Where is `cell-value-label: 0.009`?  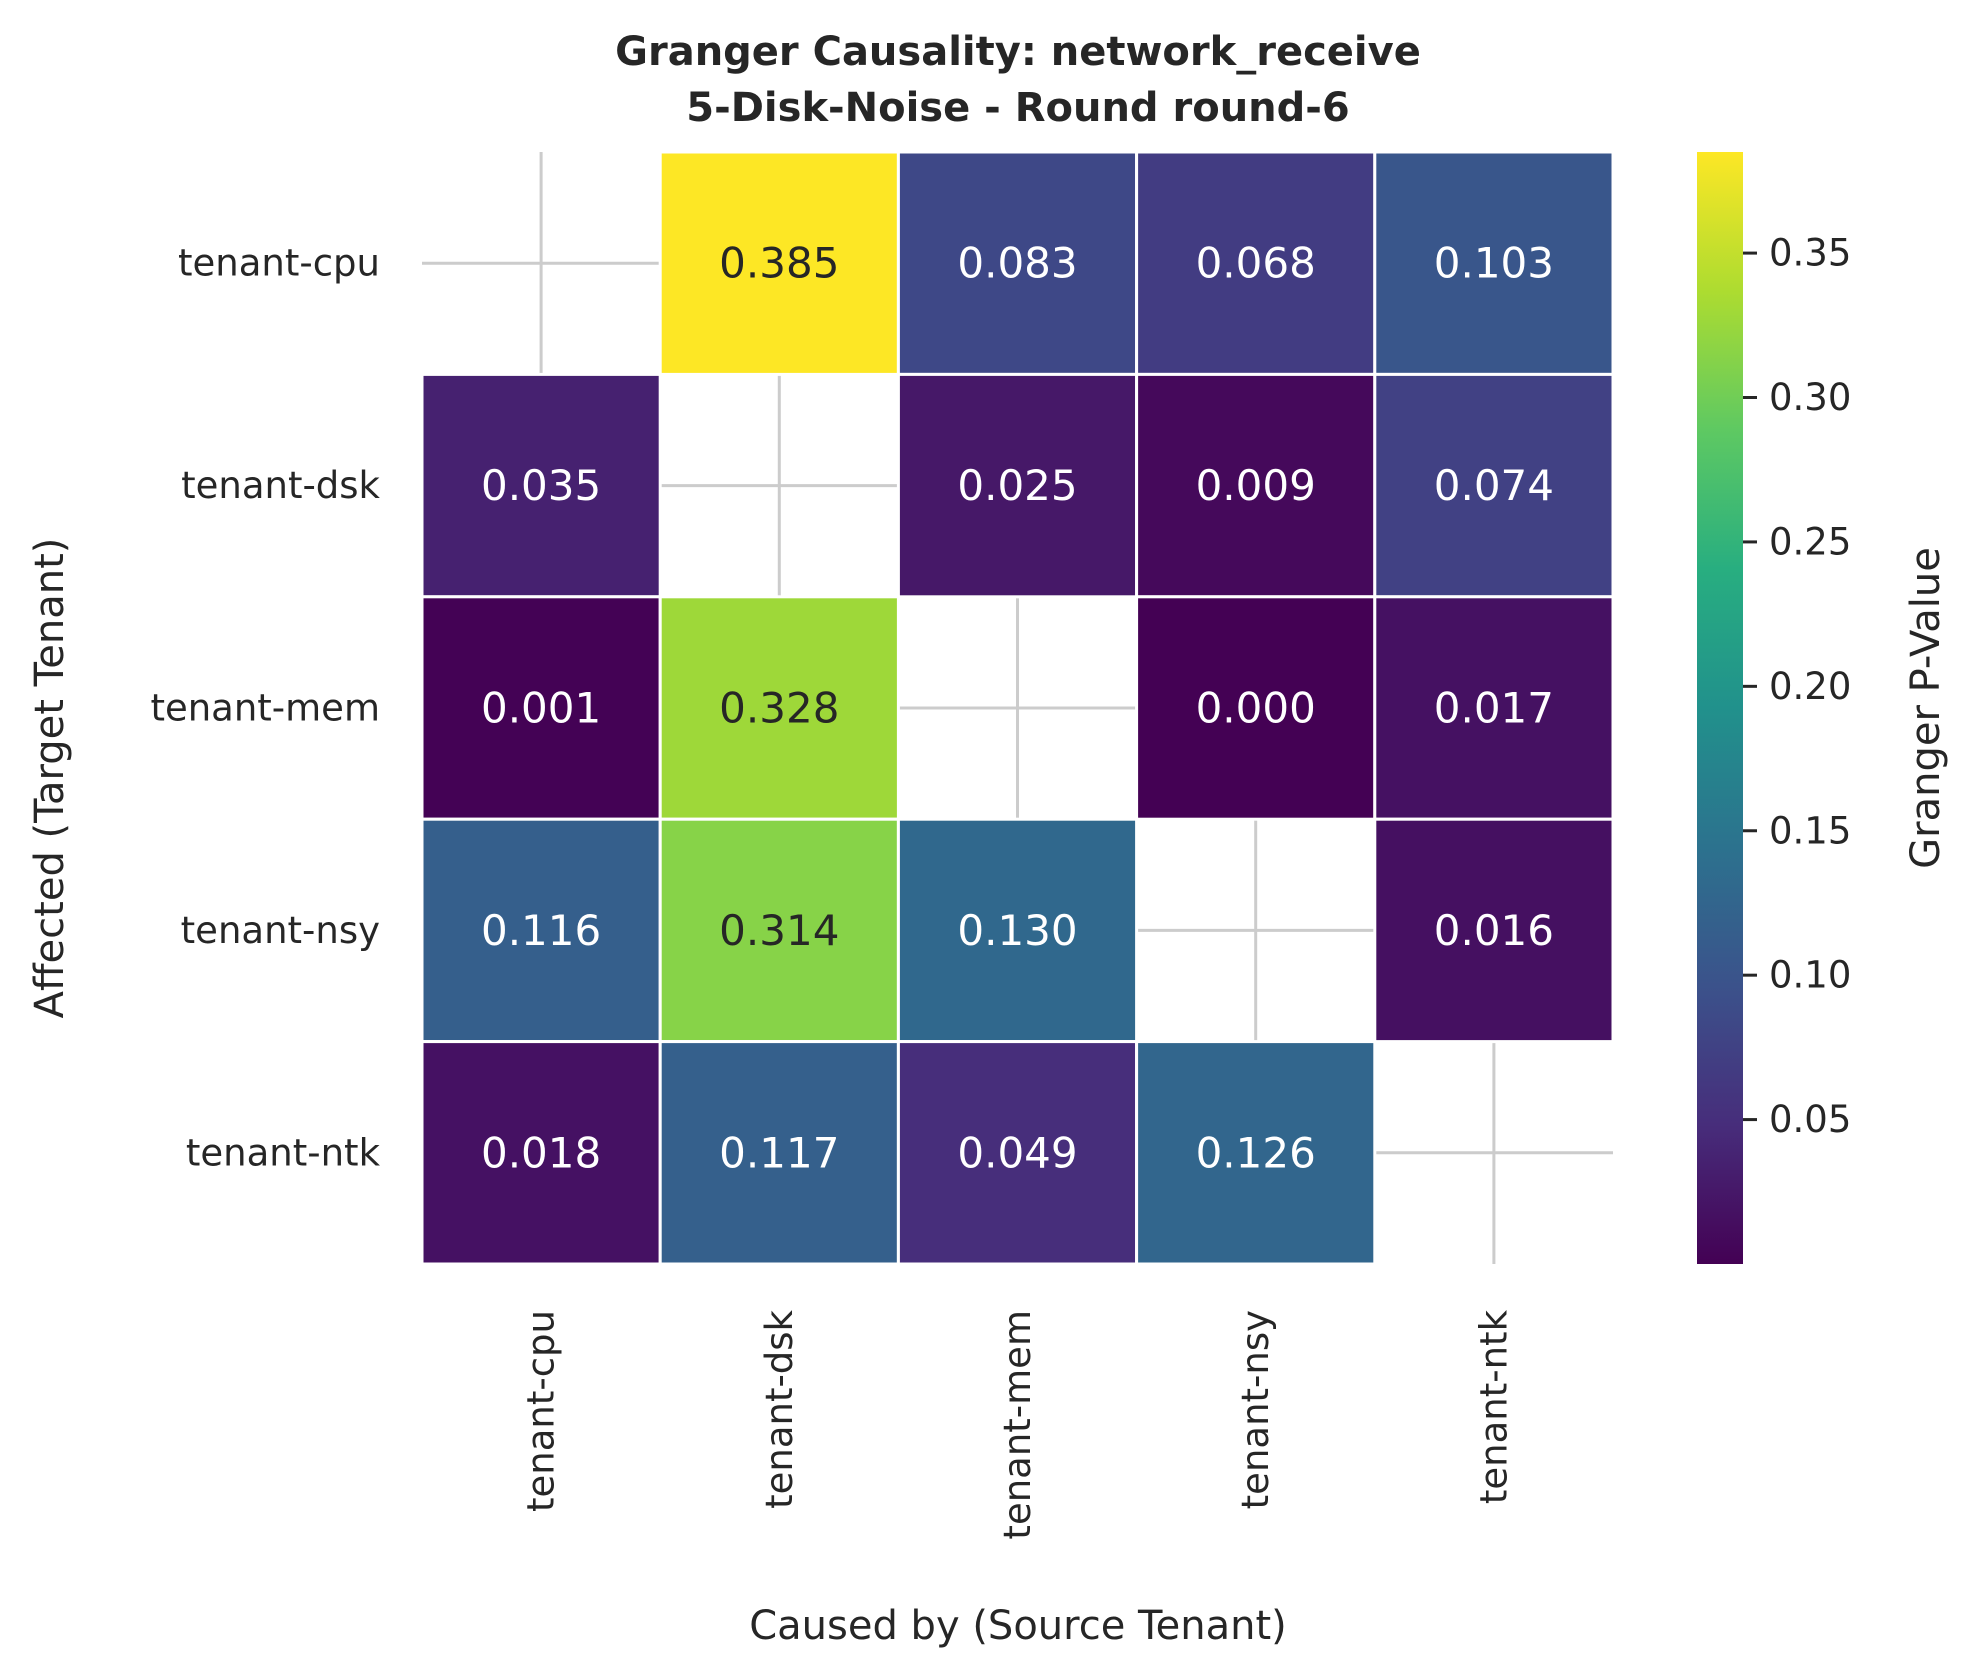
cell-value-label: 0.009 is located at coordinates (1256, 485).